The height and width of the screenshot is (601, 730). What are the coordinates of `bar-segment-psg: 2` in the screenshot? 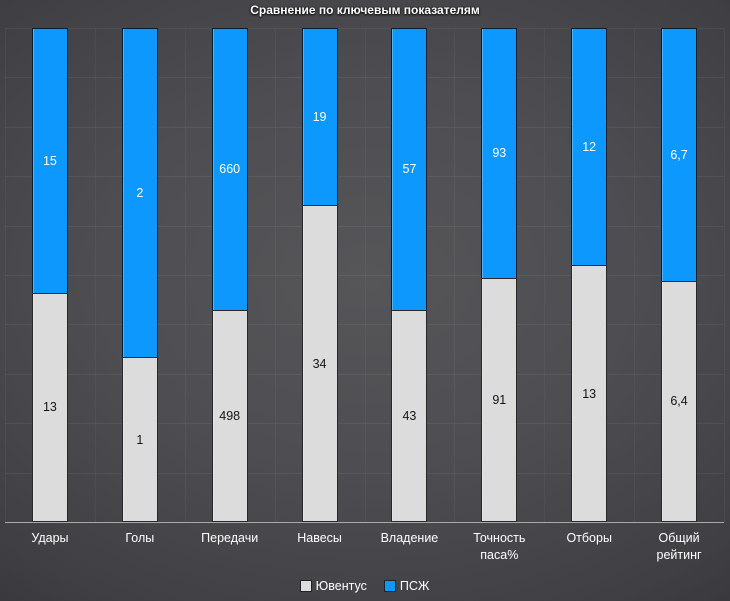 It's located at (139, 193).